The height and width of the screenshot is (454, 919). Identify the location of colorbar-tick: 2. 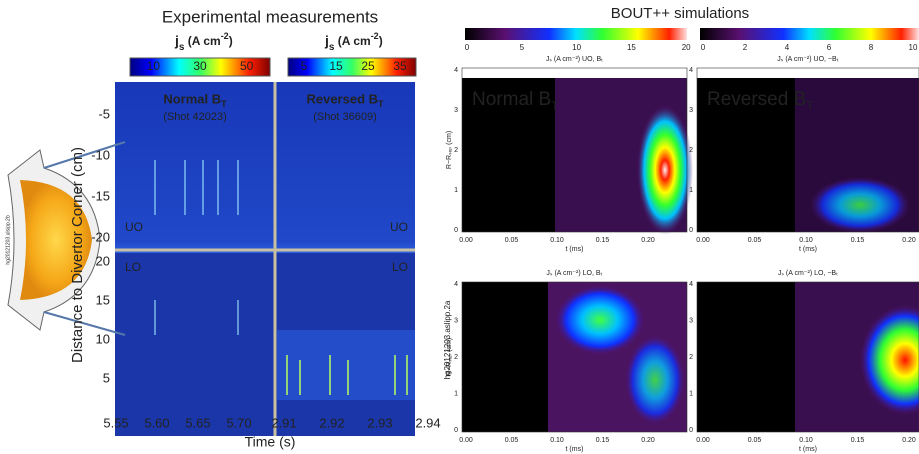
(745, 47).